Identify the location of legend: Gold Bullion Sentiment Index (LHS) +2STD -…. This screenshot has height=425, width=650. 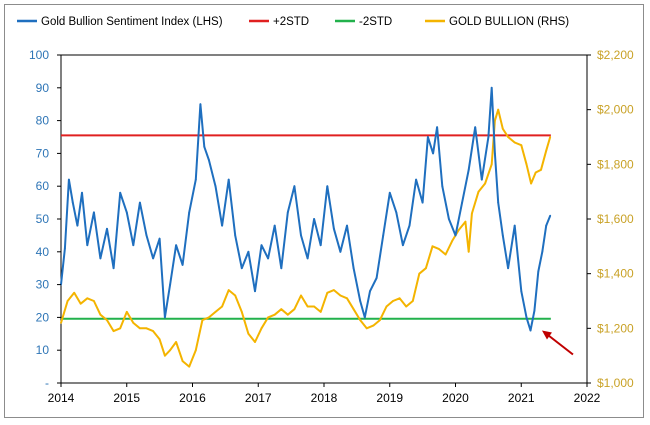
(293, 22).